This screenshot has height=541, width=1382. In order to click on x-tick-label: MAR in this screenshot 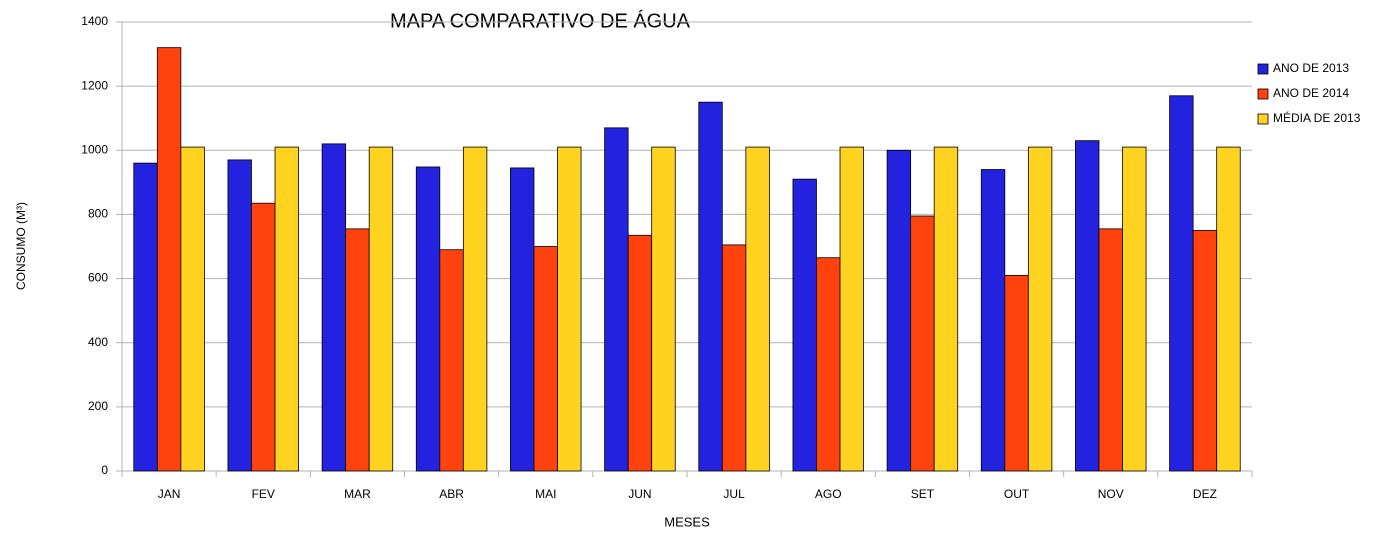, I will do `click(357, 494)`.